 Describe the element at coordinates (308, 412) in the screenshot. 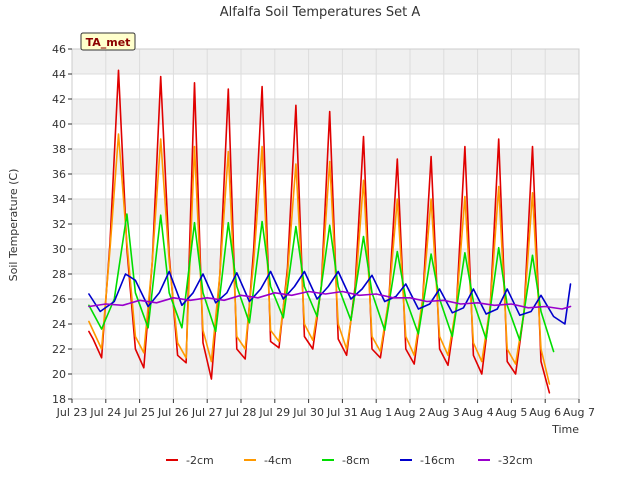

I see `x-tick-label: Jul 30` at that location.